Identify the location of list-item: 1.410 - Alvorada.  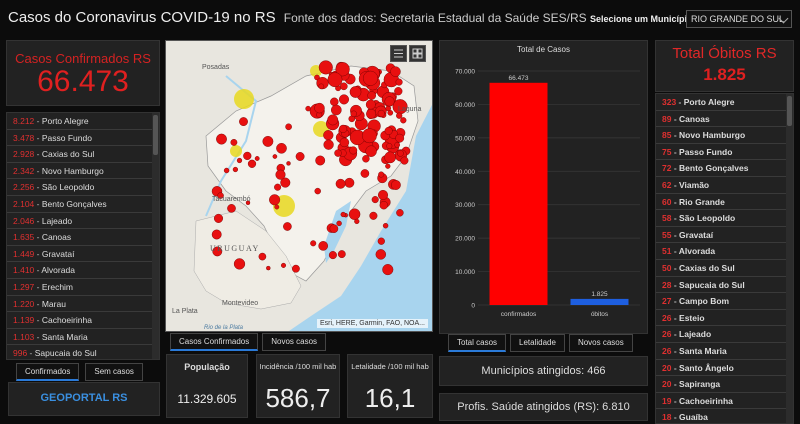
(83, 270).